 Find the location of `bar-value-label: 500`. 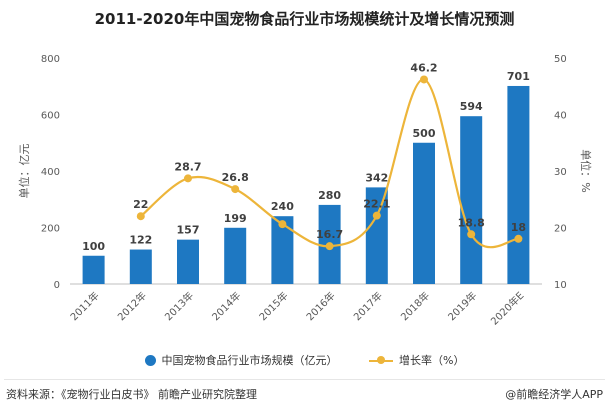

bar-value-label: 500 is located at coordinates (424, 133).